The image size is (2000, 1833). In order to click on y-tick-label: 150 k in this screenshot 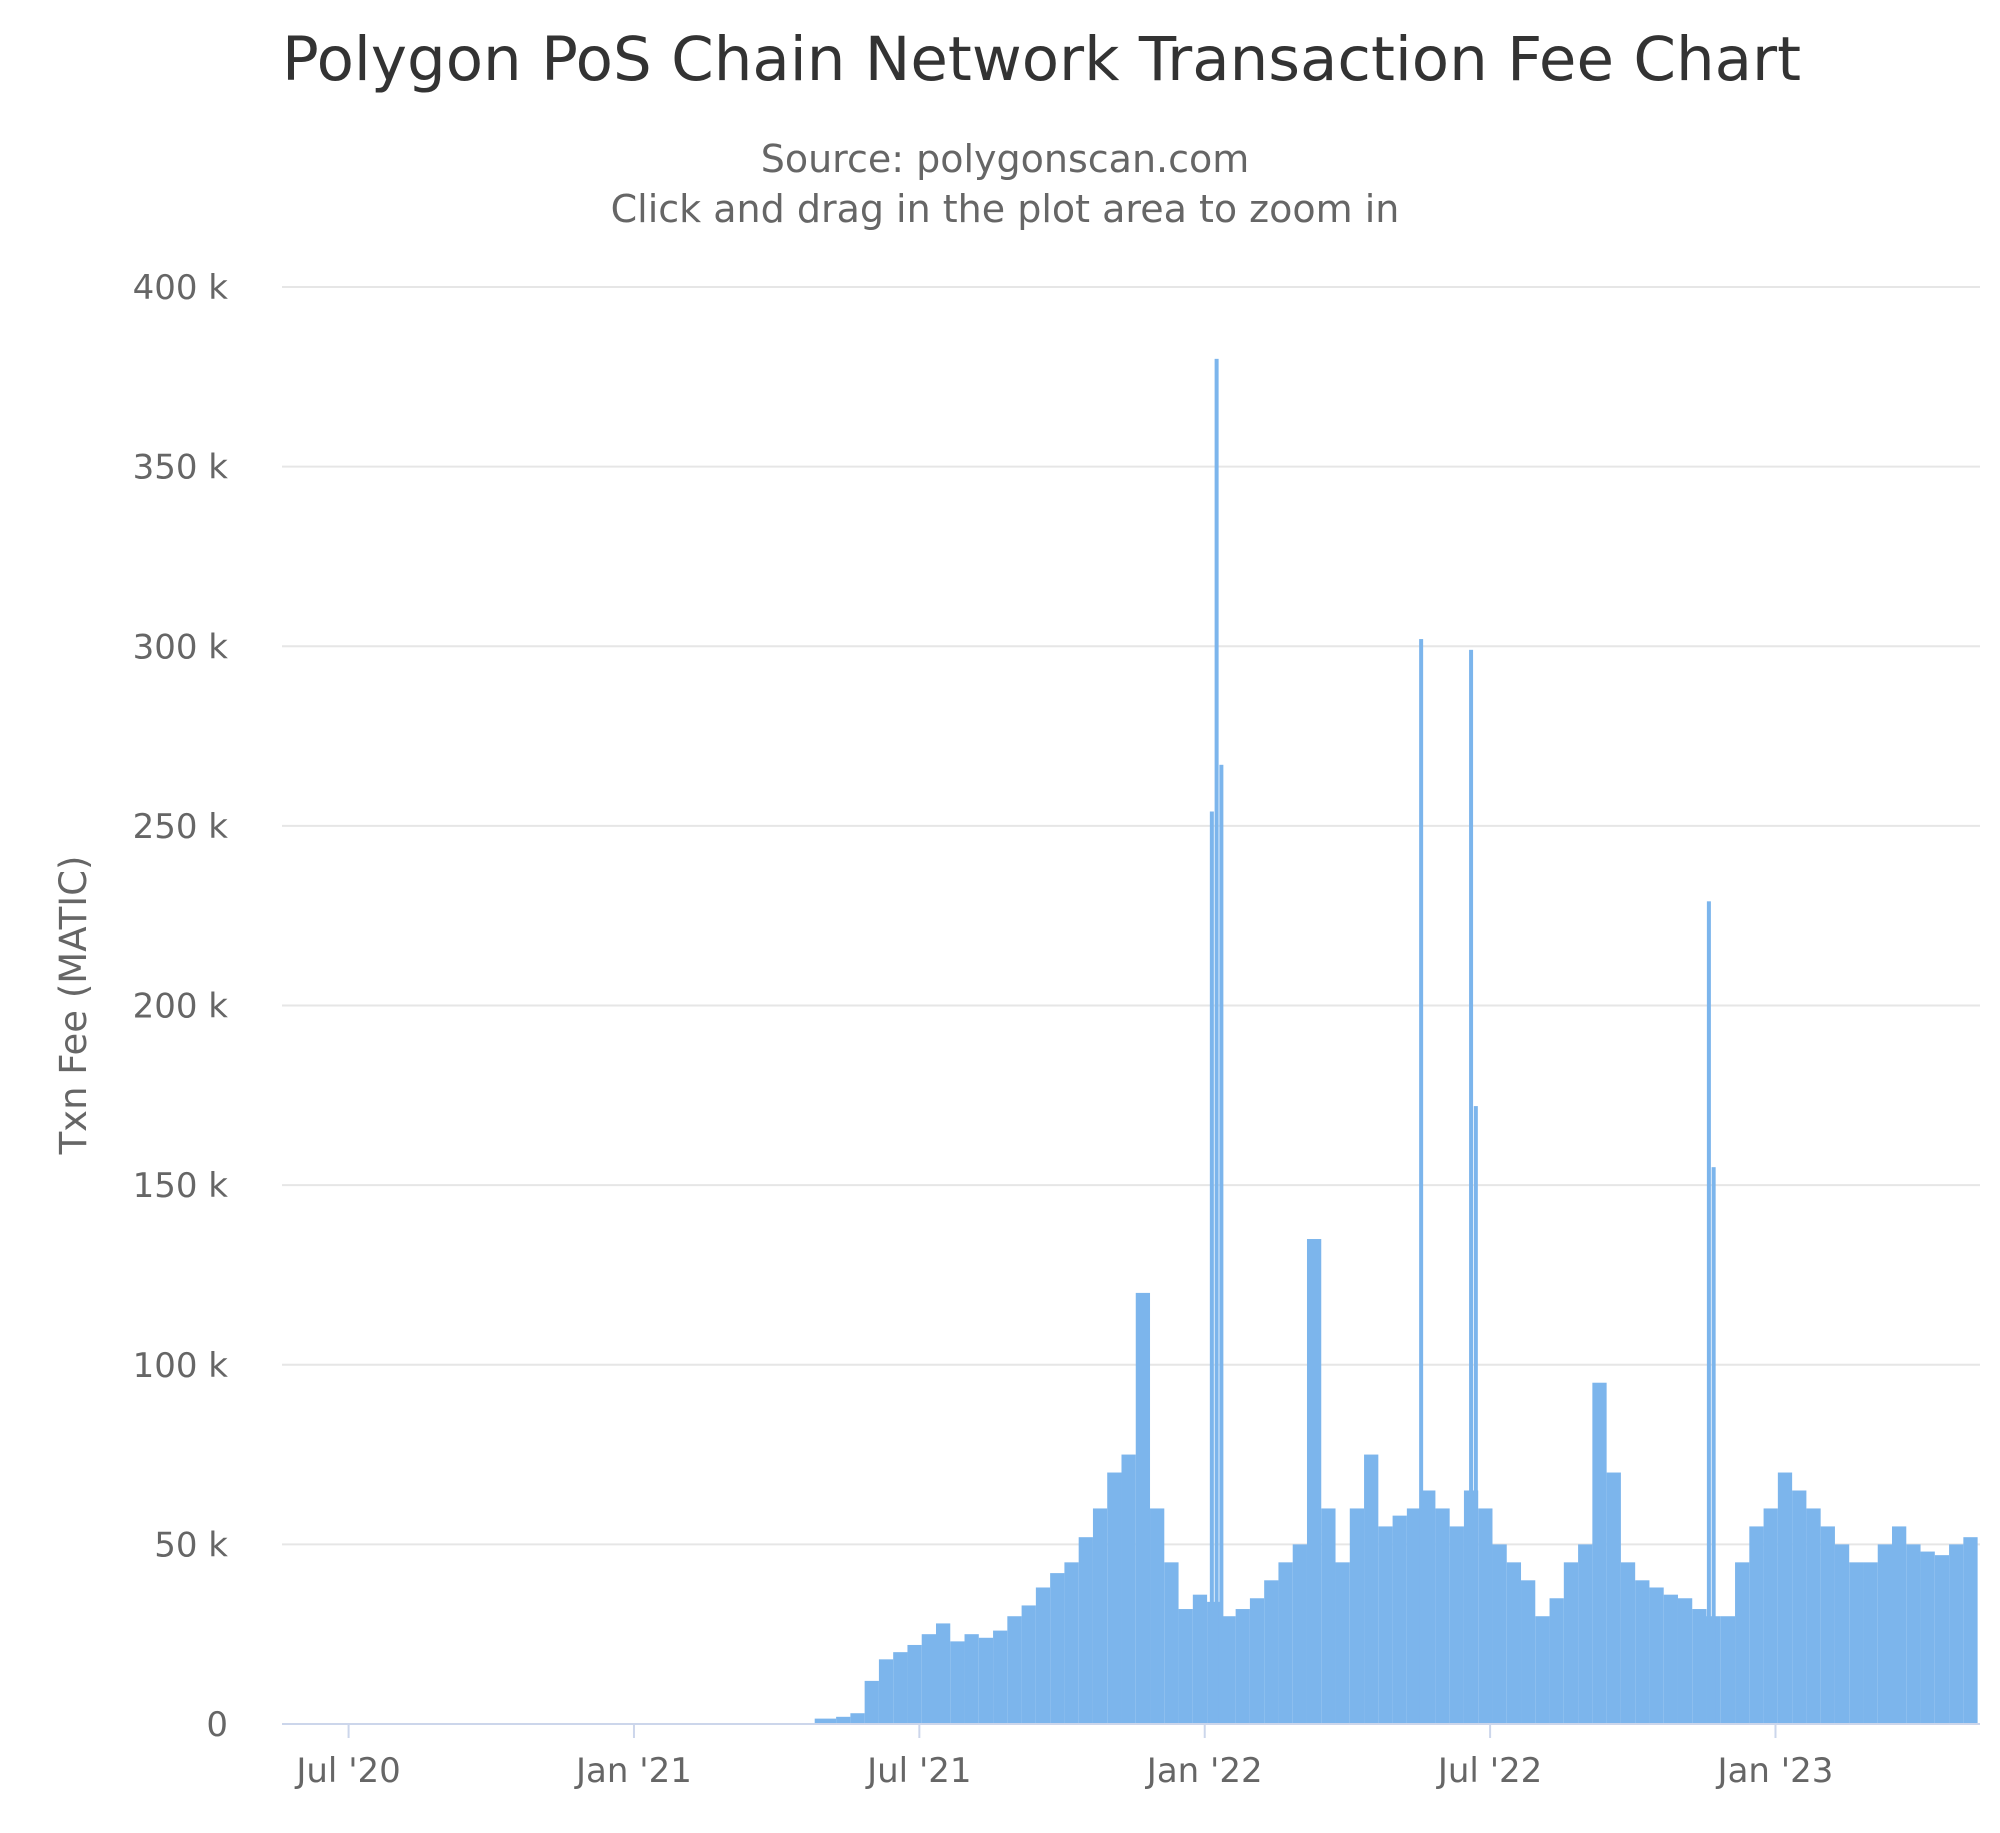, I will do `click(181, 1186)`.